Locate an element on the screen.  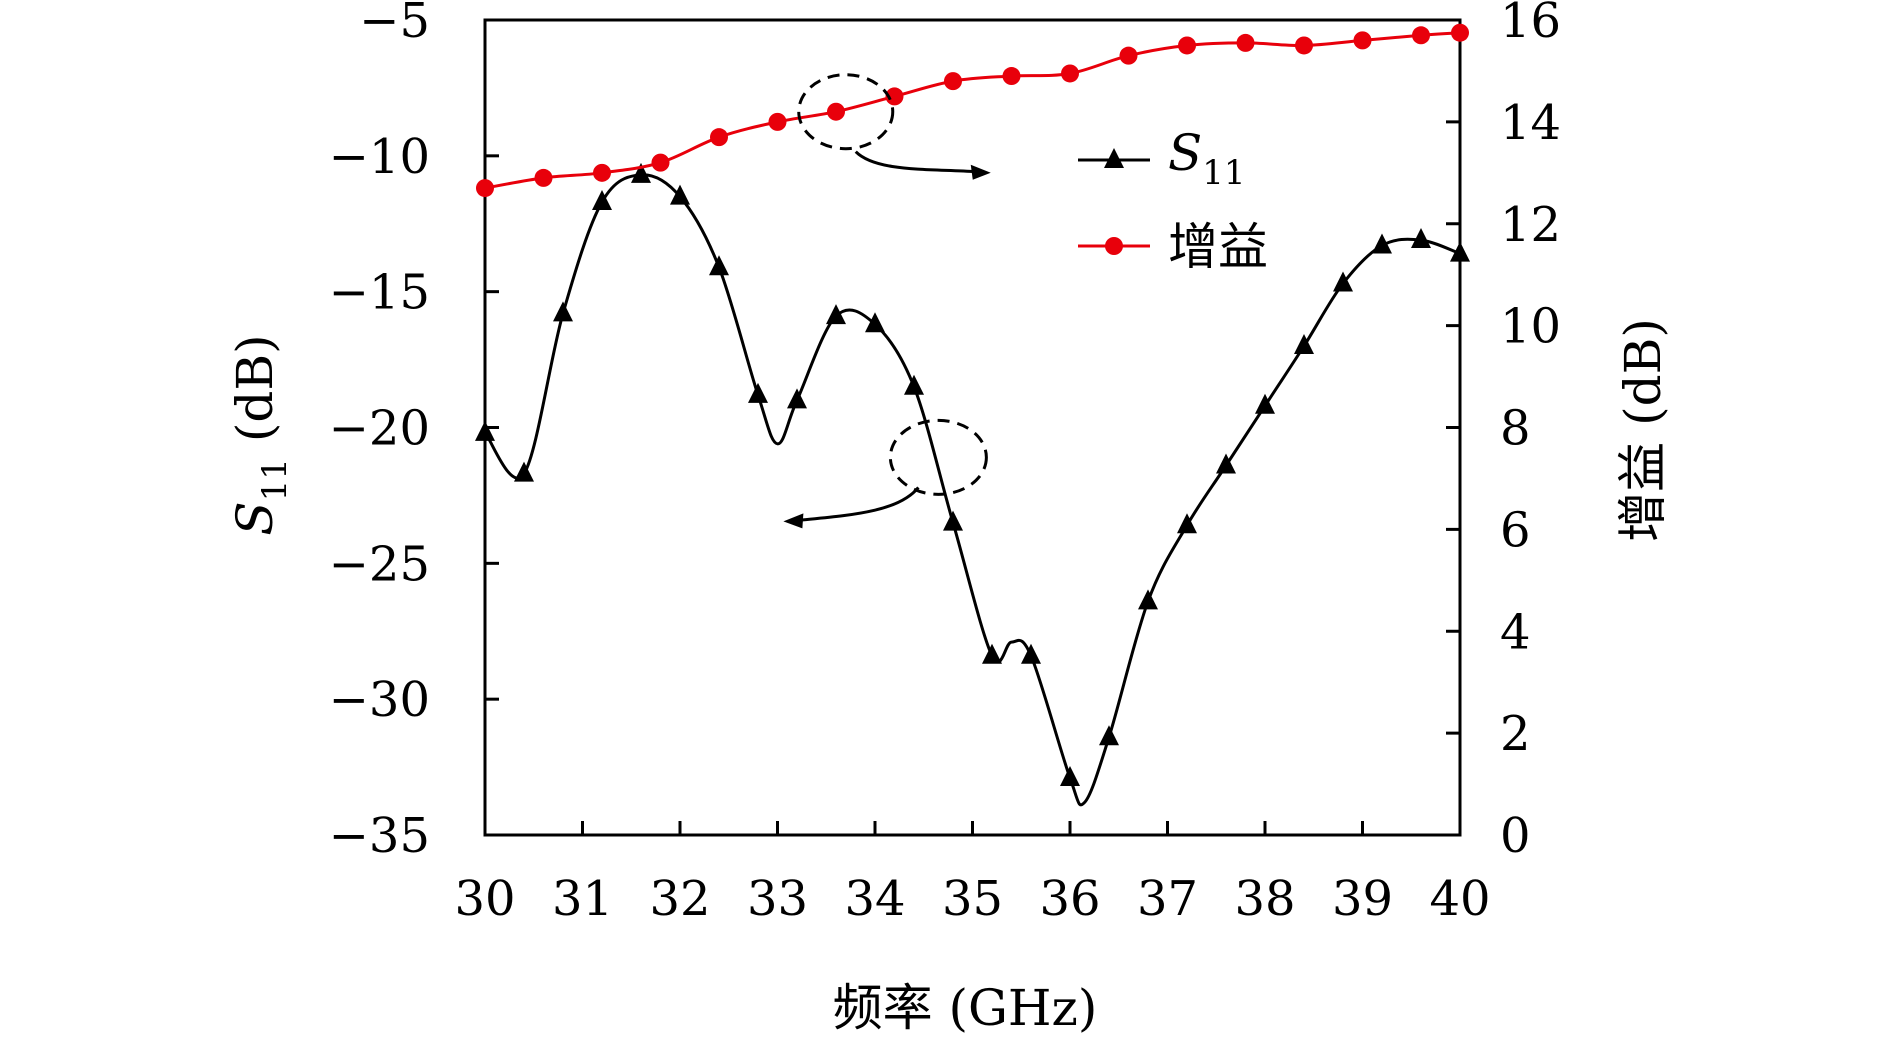
legend-label-s11-sub: 11 is located at coordinates (1223, 173).